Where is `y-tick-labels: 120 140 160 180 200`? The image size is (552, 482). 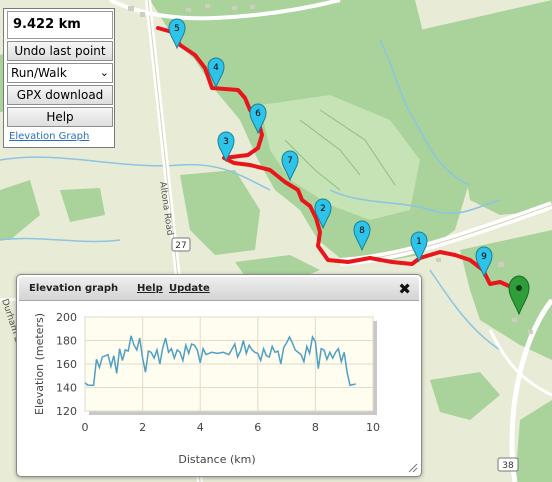
y-tick-labels: 120 140 160 180 200 is located at coordinates (66, 364).